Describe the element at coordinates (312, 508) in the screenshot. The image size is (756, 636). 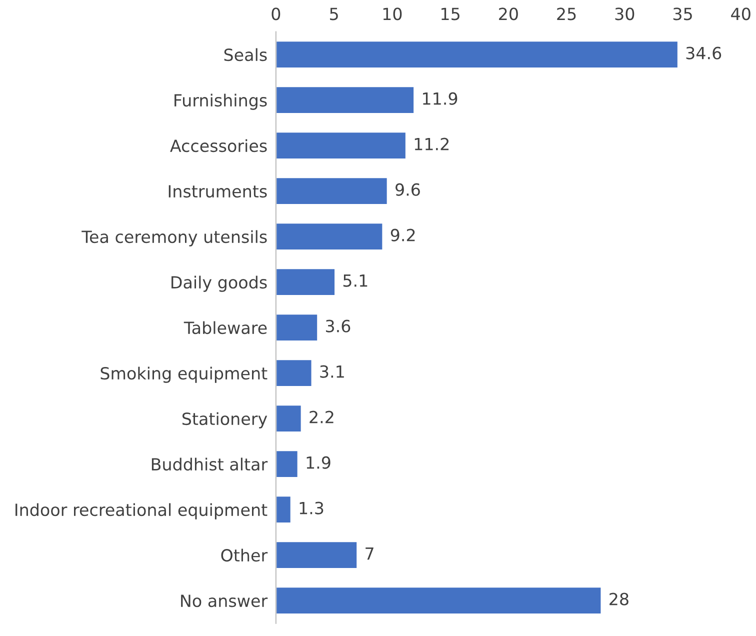
I see `data-label: 1.3` at that location.